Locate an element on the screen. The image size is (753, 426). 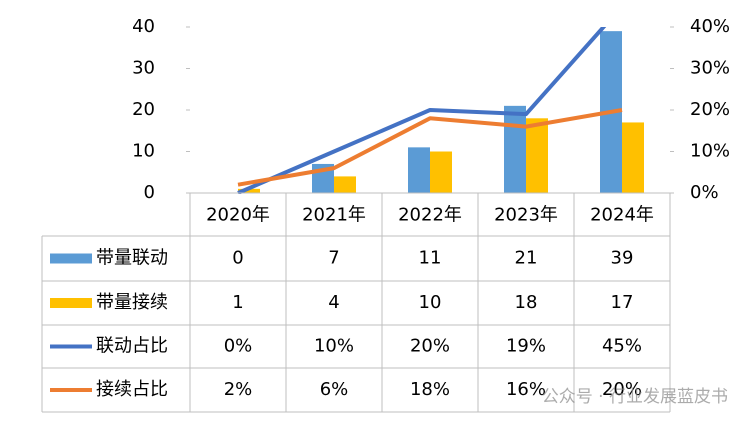
legend-label: 带量联动 is located at coordinates (132, 258).